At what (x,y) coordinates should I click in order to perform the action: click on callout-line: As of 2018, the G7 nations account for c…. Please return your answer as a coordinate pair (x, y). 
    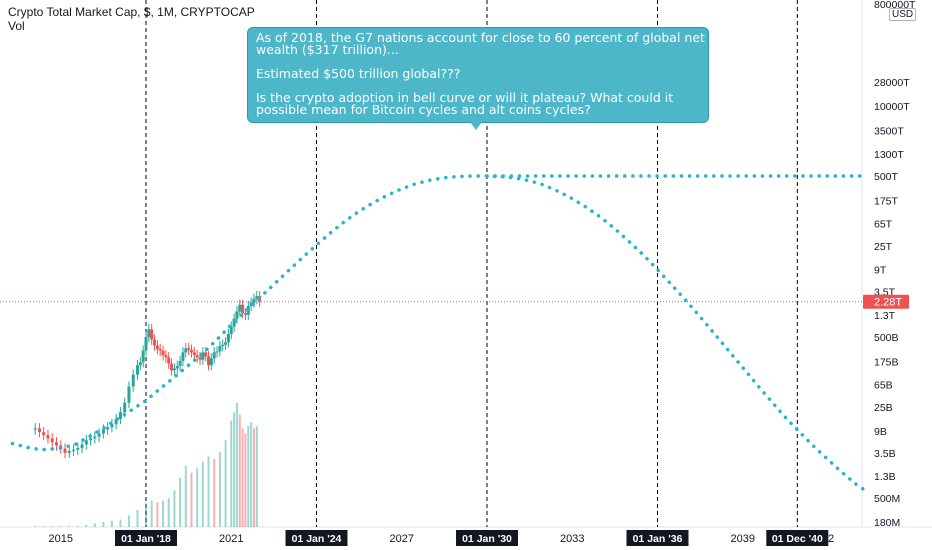
    Looking at the image, I should click on (480, 37).